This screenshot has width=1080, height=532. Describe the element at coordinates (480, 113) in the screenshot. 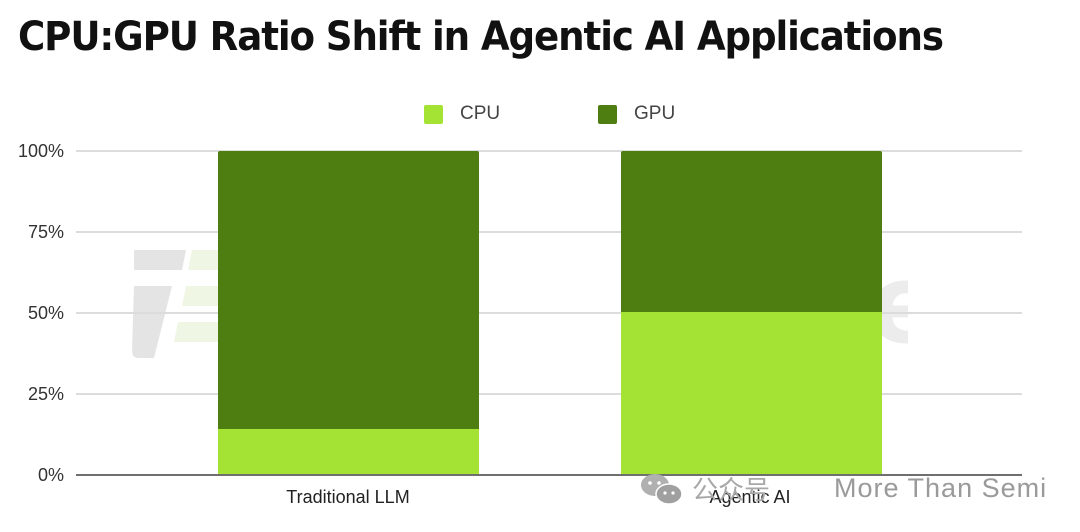

I see `legend-label-cpu: CPU` at that location.